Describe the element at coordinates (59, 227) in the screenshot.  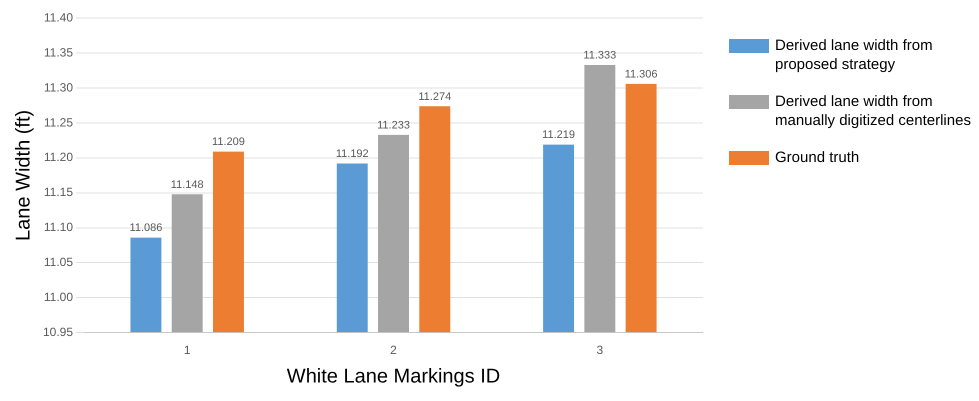
I see `y-tick-label: 11.10` at that location.